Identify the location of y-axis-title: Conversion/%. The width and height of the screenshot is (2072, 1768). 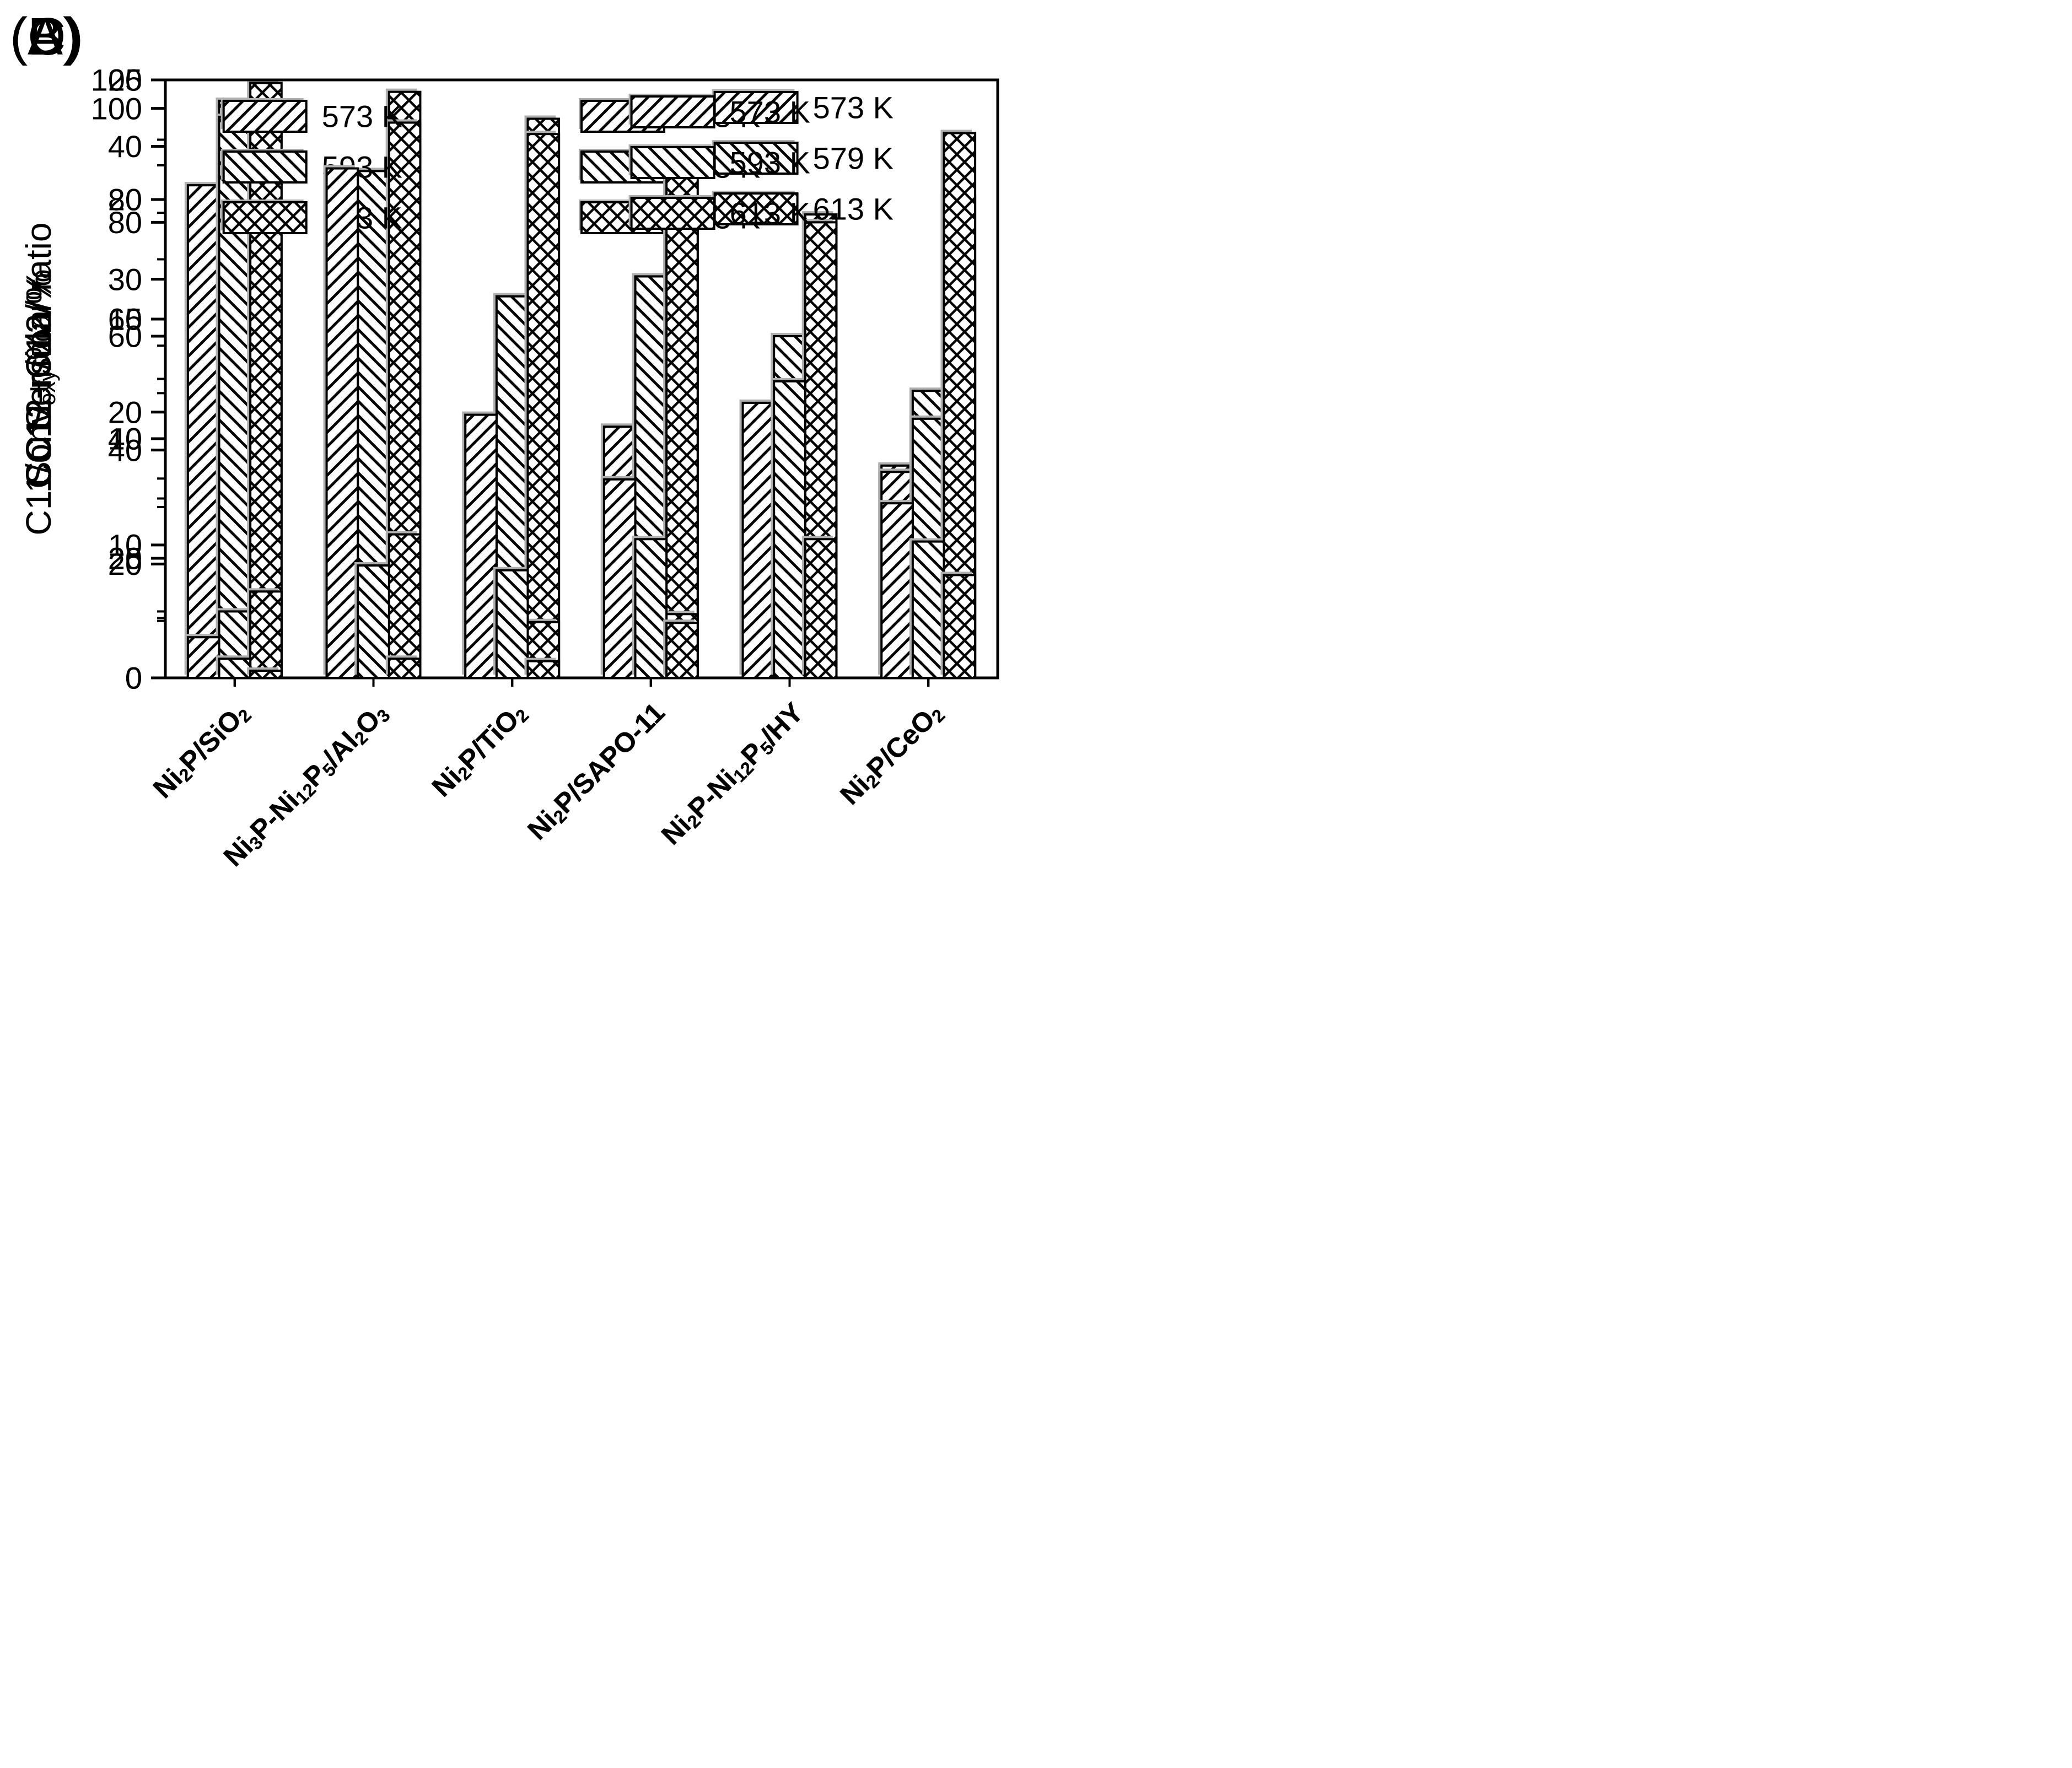
(38, 378).